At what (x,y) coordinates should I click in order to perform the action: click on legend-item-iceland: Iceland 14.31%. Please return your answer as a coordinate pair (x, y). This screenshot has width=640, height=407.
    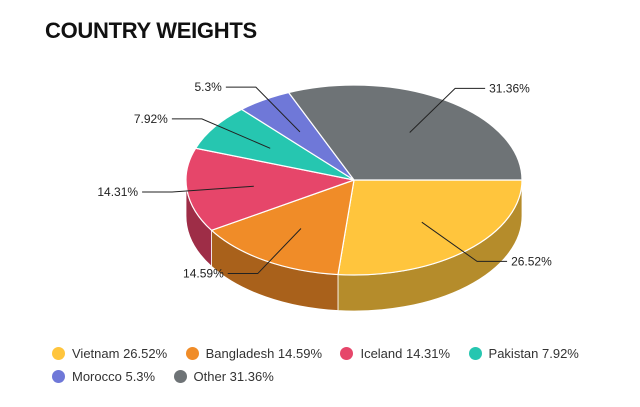
    Looking at the image, I should click on (395, 353).